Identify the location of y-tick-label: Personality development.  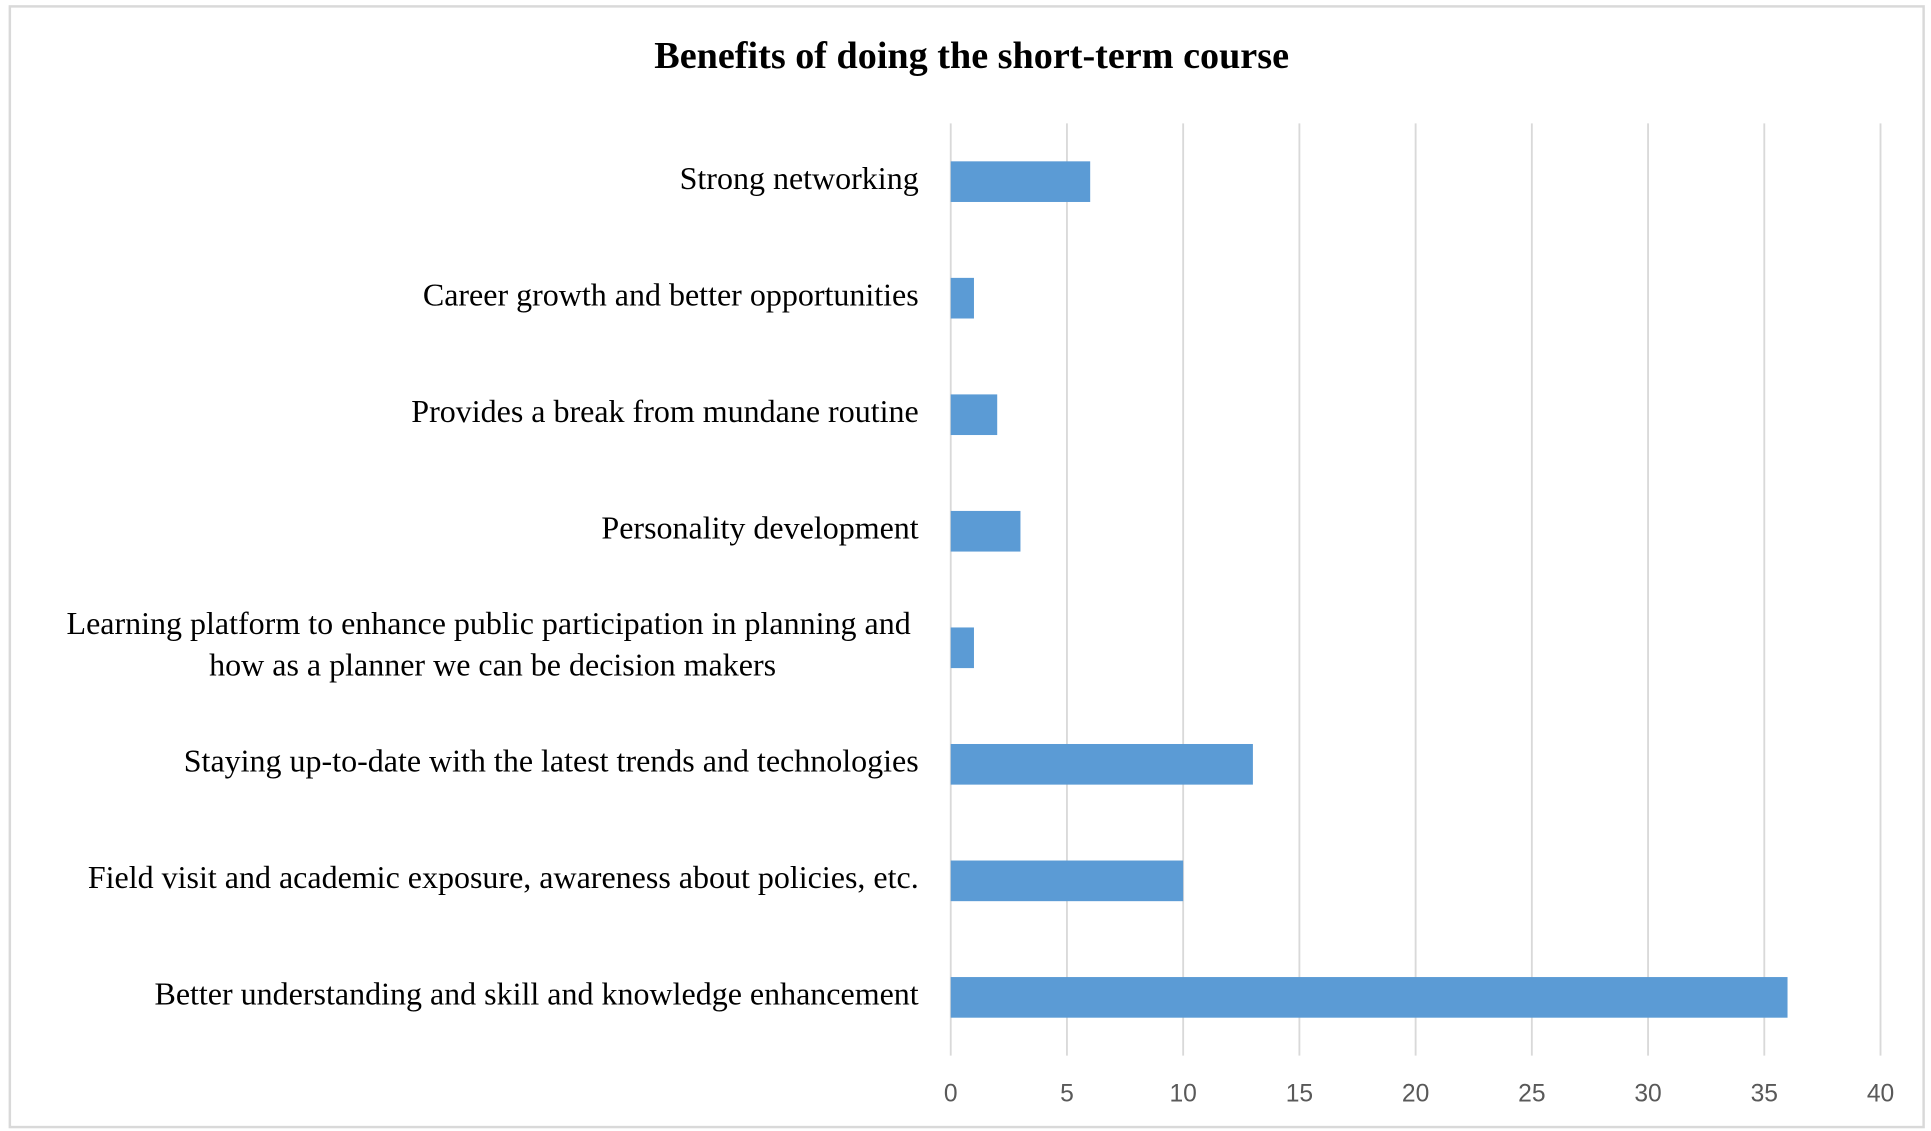
(759, 528).